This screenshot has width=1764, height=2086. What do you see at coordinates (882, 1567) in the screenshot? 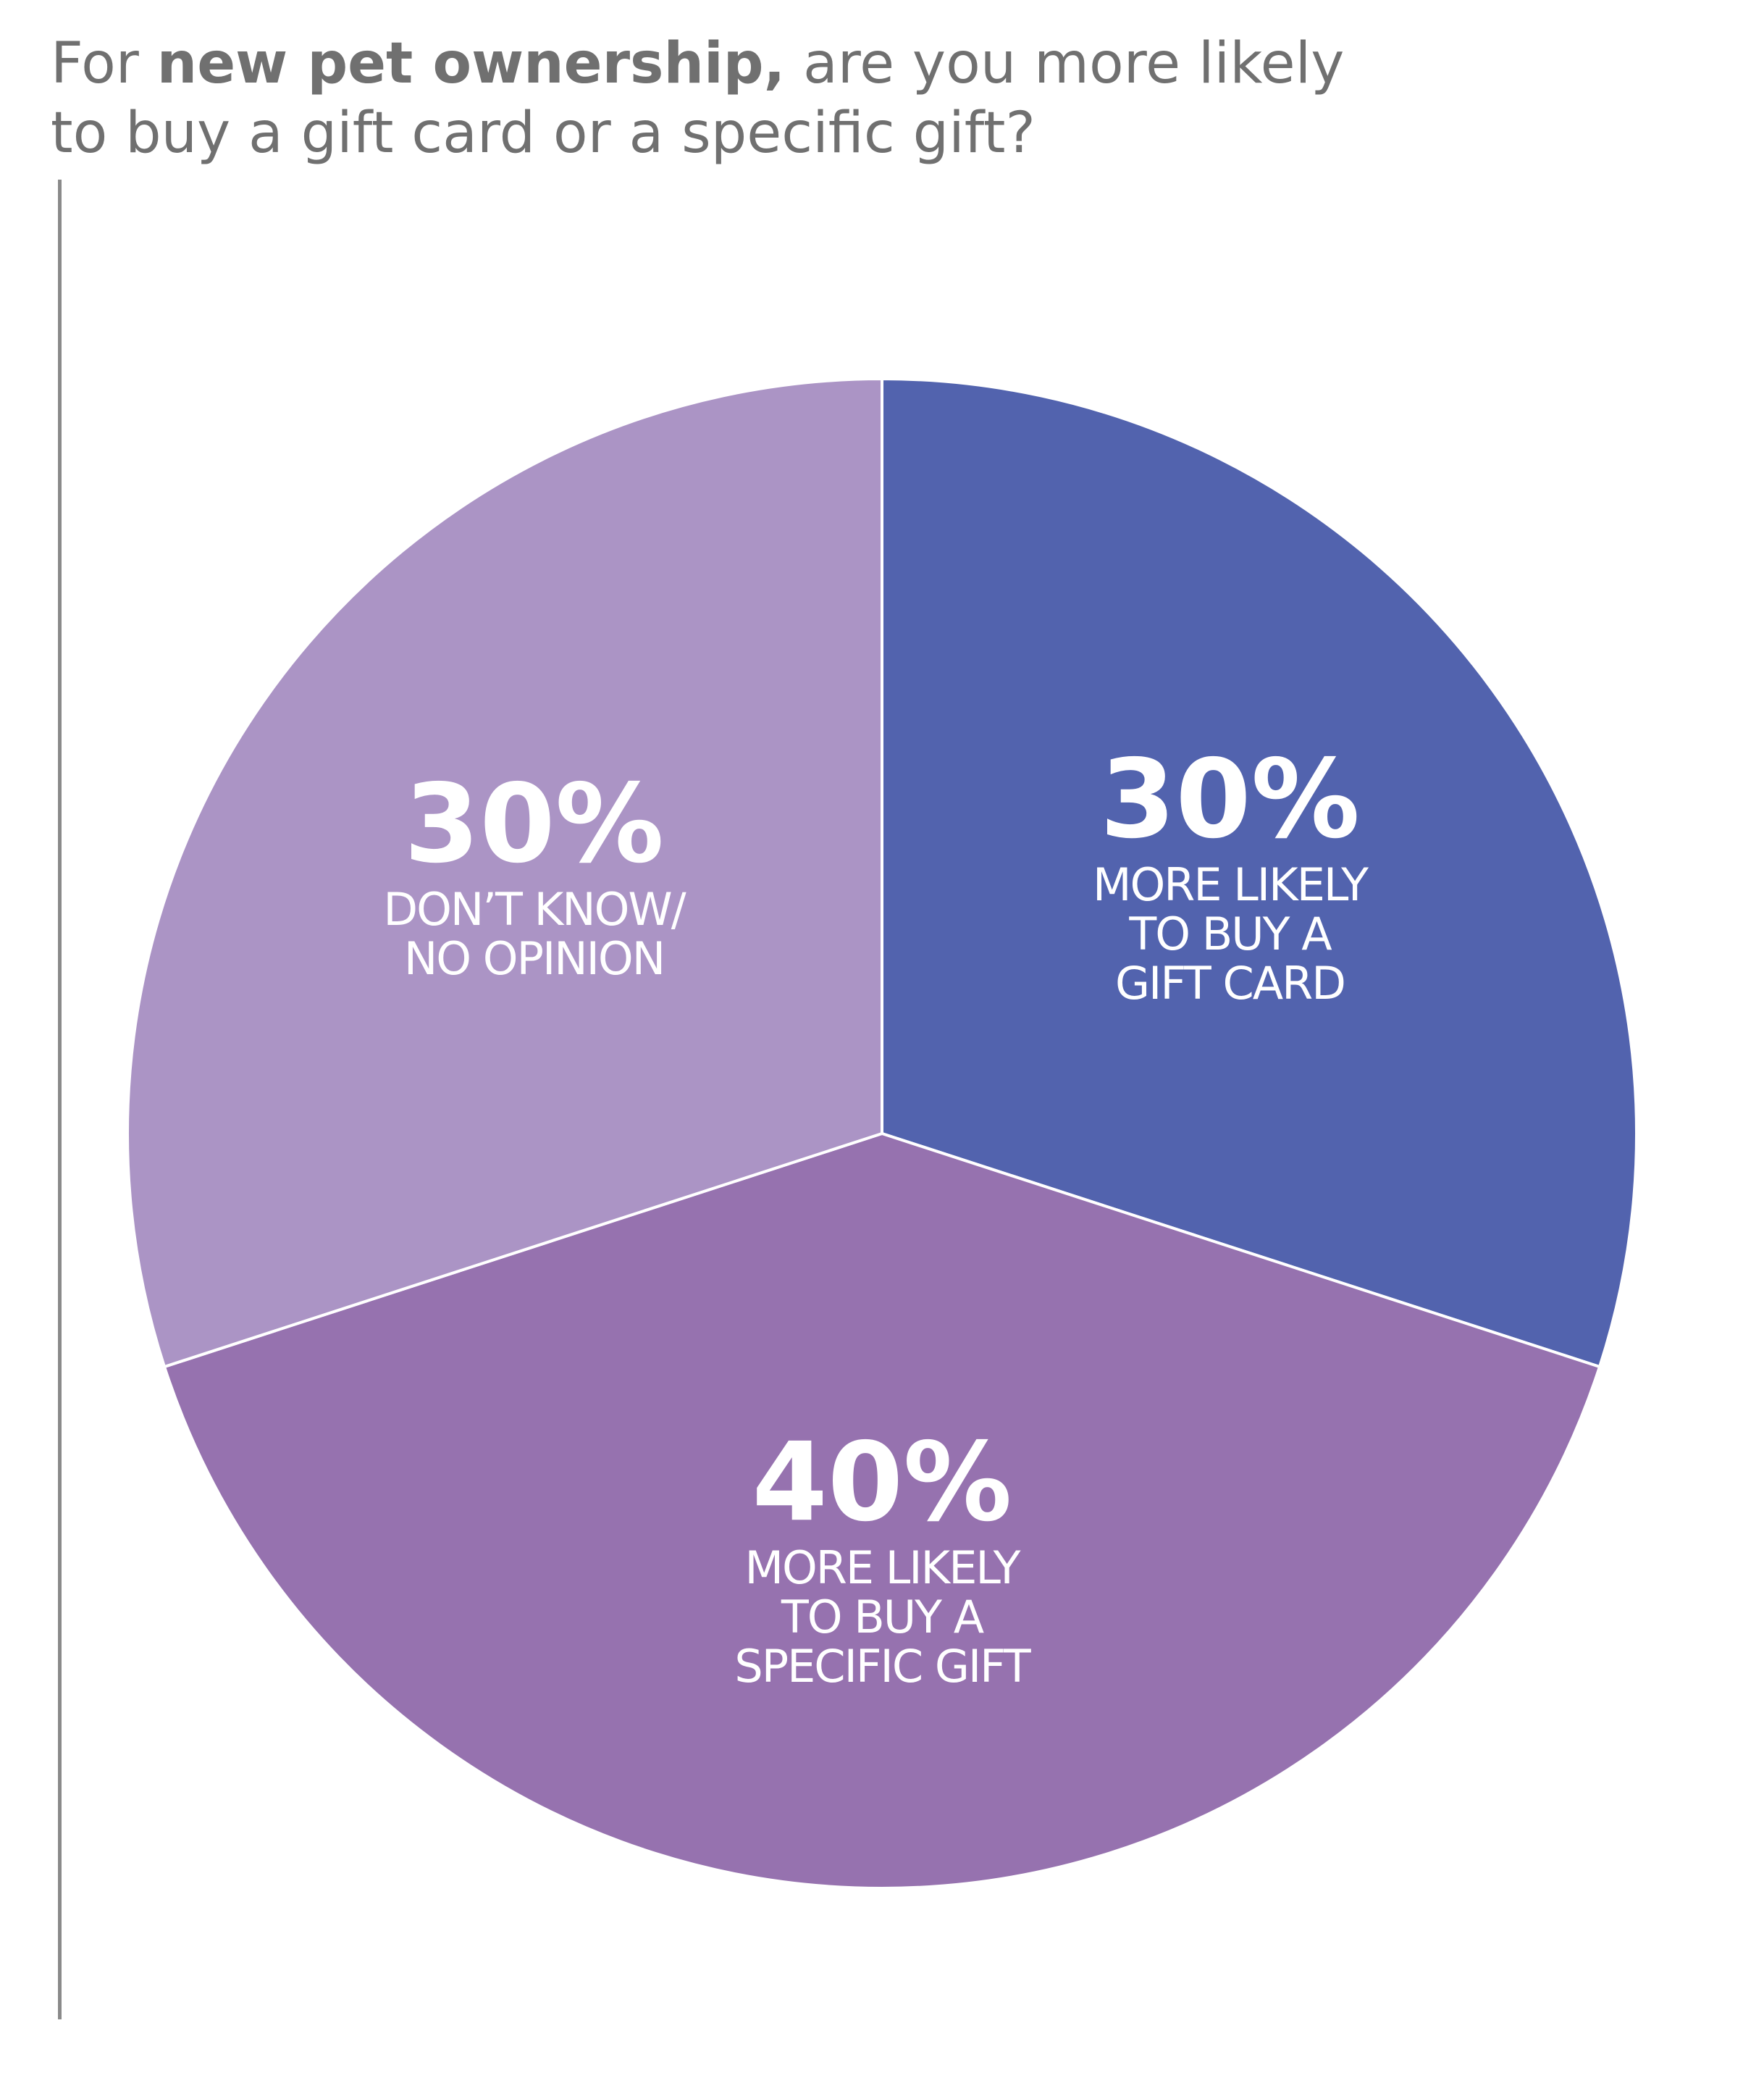
I see `slice-category-label-1-line-0: MORE LIKELY` at bounding box center [882, 1567].